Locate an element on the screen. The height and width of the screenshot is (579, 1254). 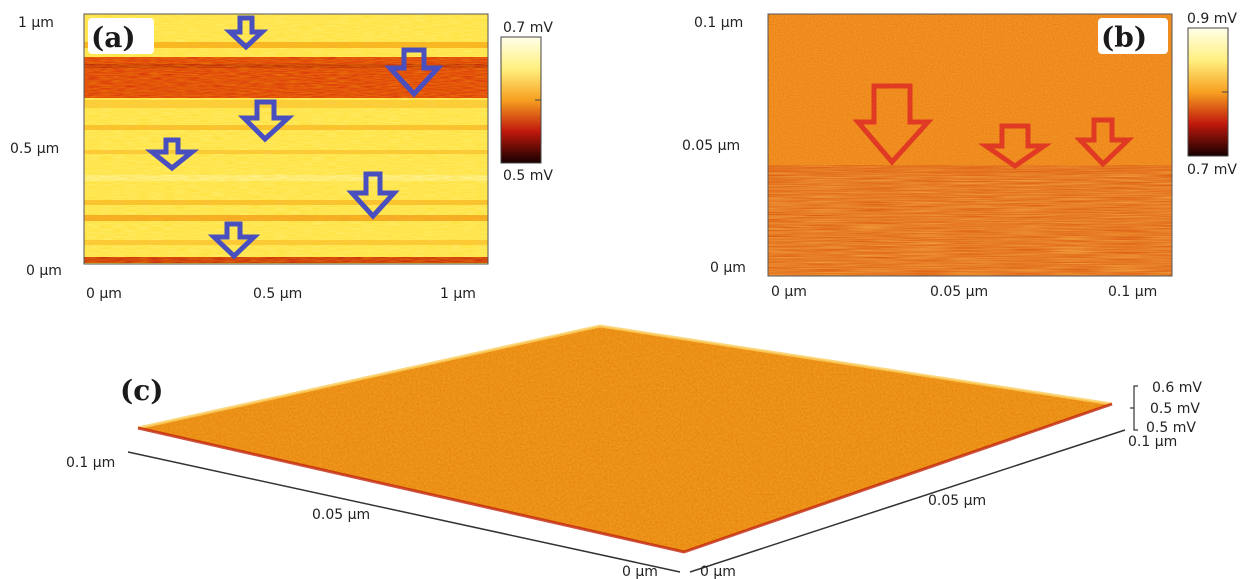
panel-c-z-tick-top: 0.6 mV is located at coordinates (1177, 388).